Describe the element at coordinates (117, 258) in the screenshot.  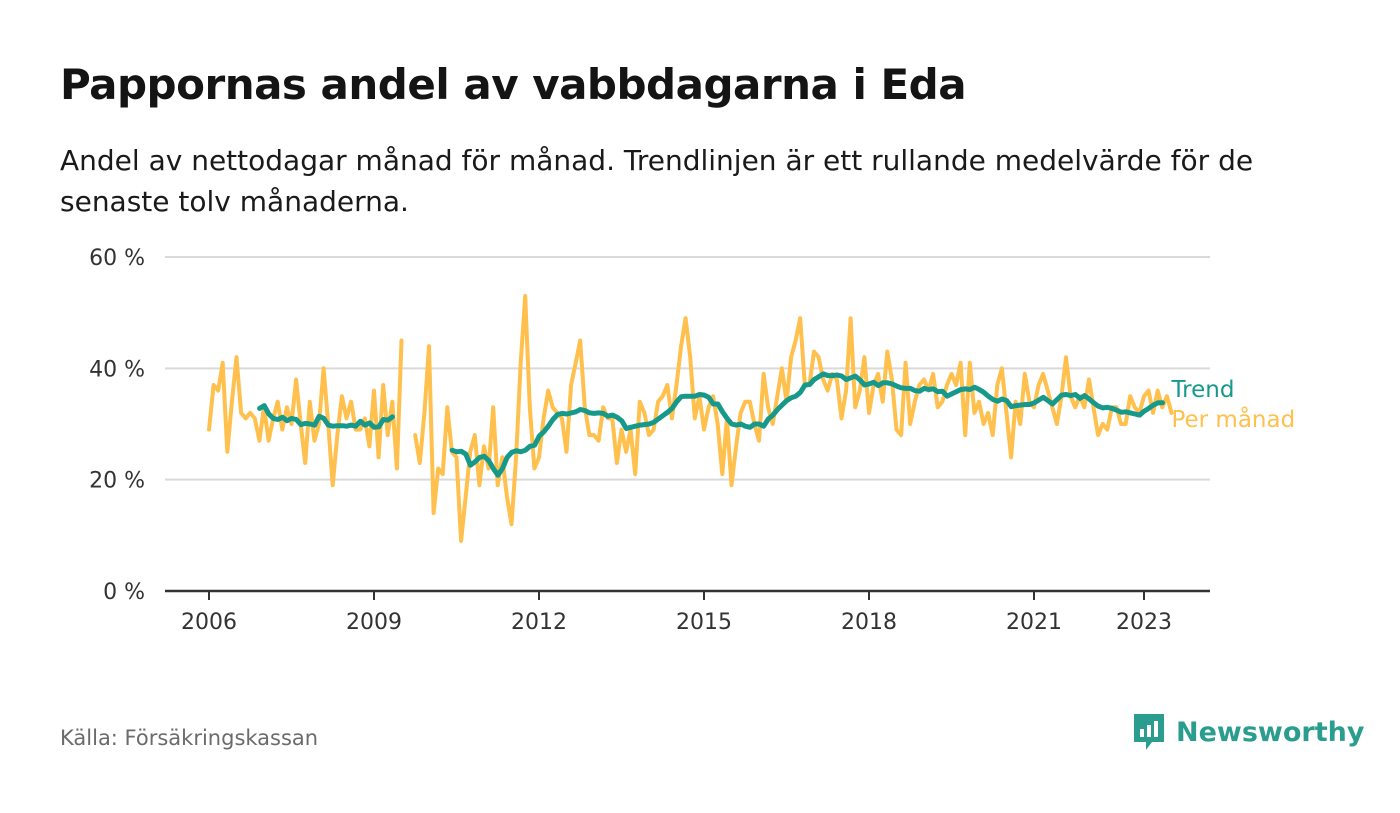
I see `y-tick-label: 60 %` at that location.